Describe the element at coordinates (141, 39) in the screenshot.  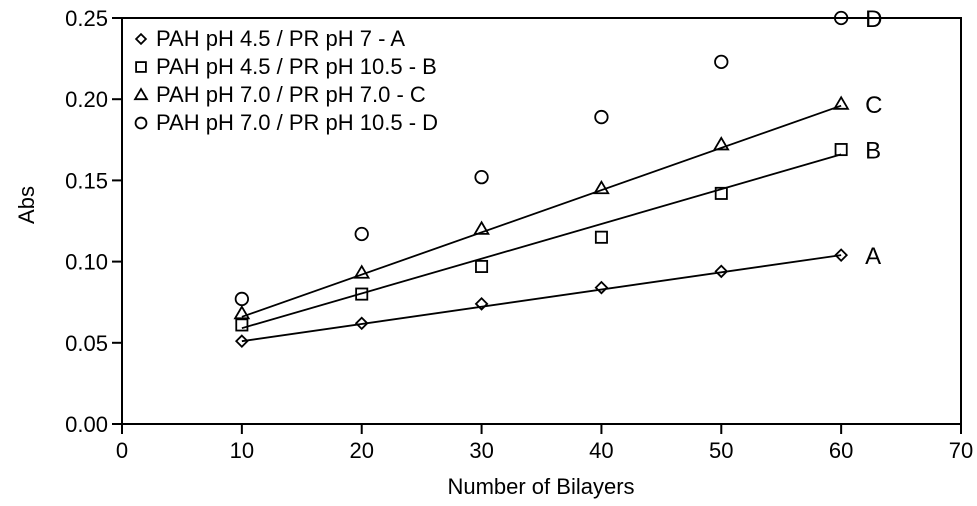
I see `legend-marker-a` at that location.